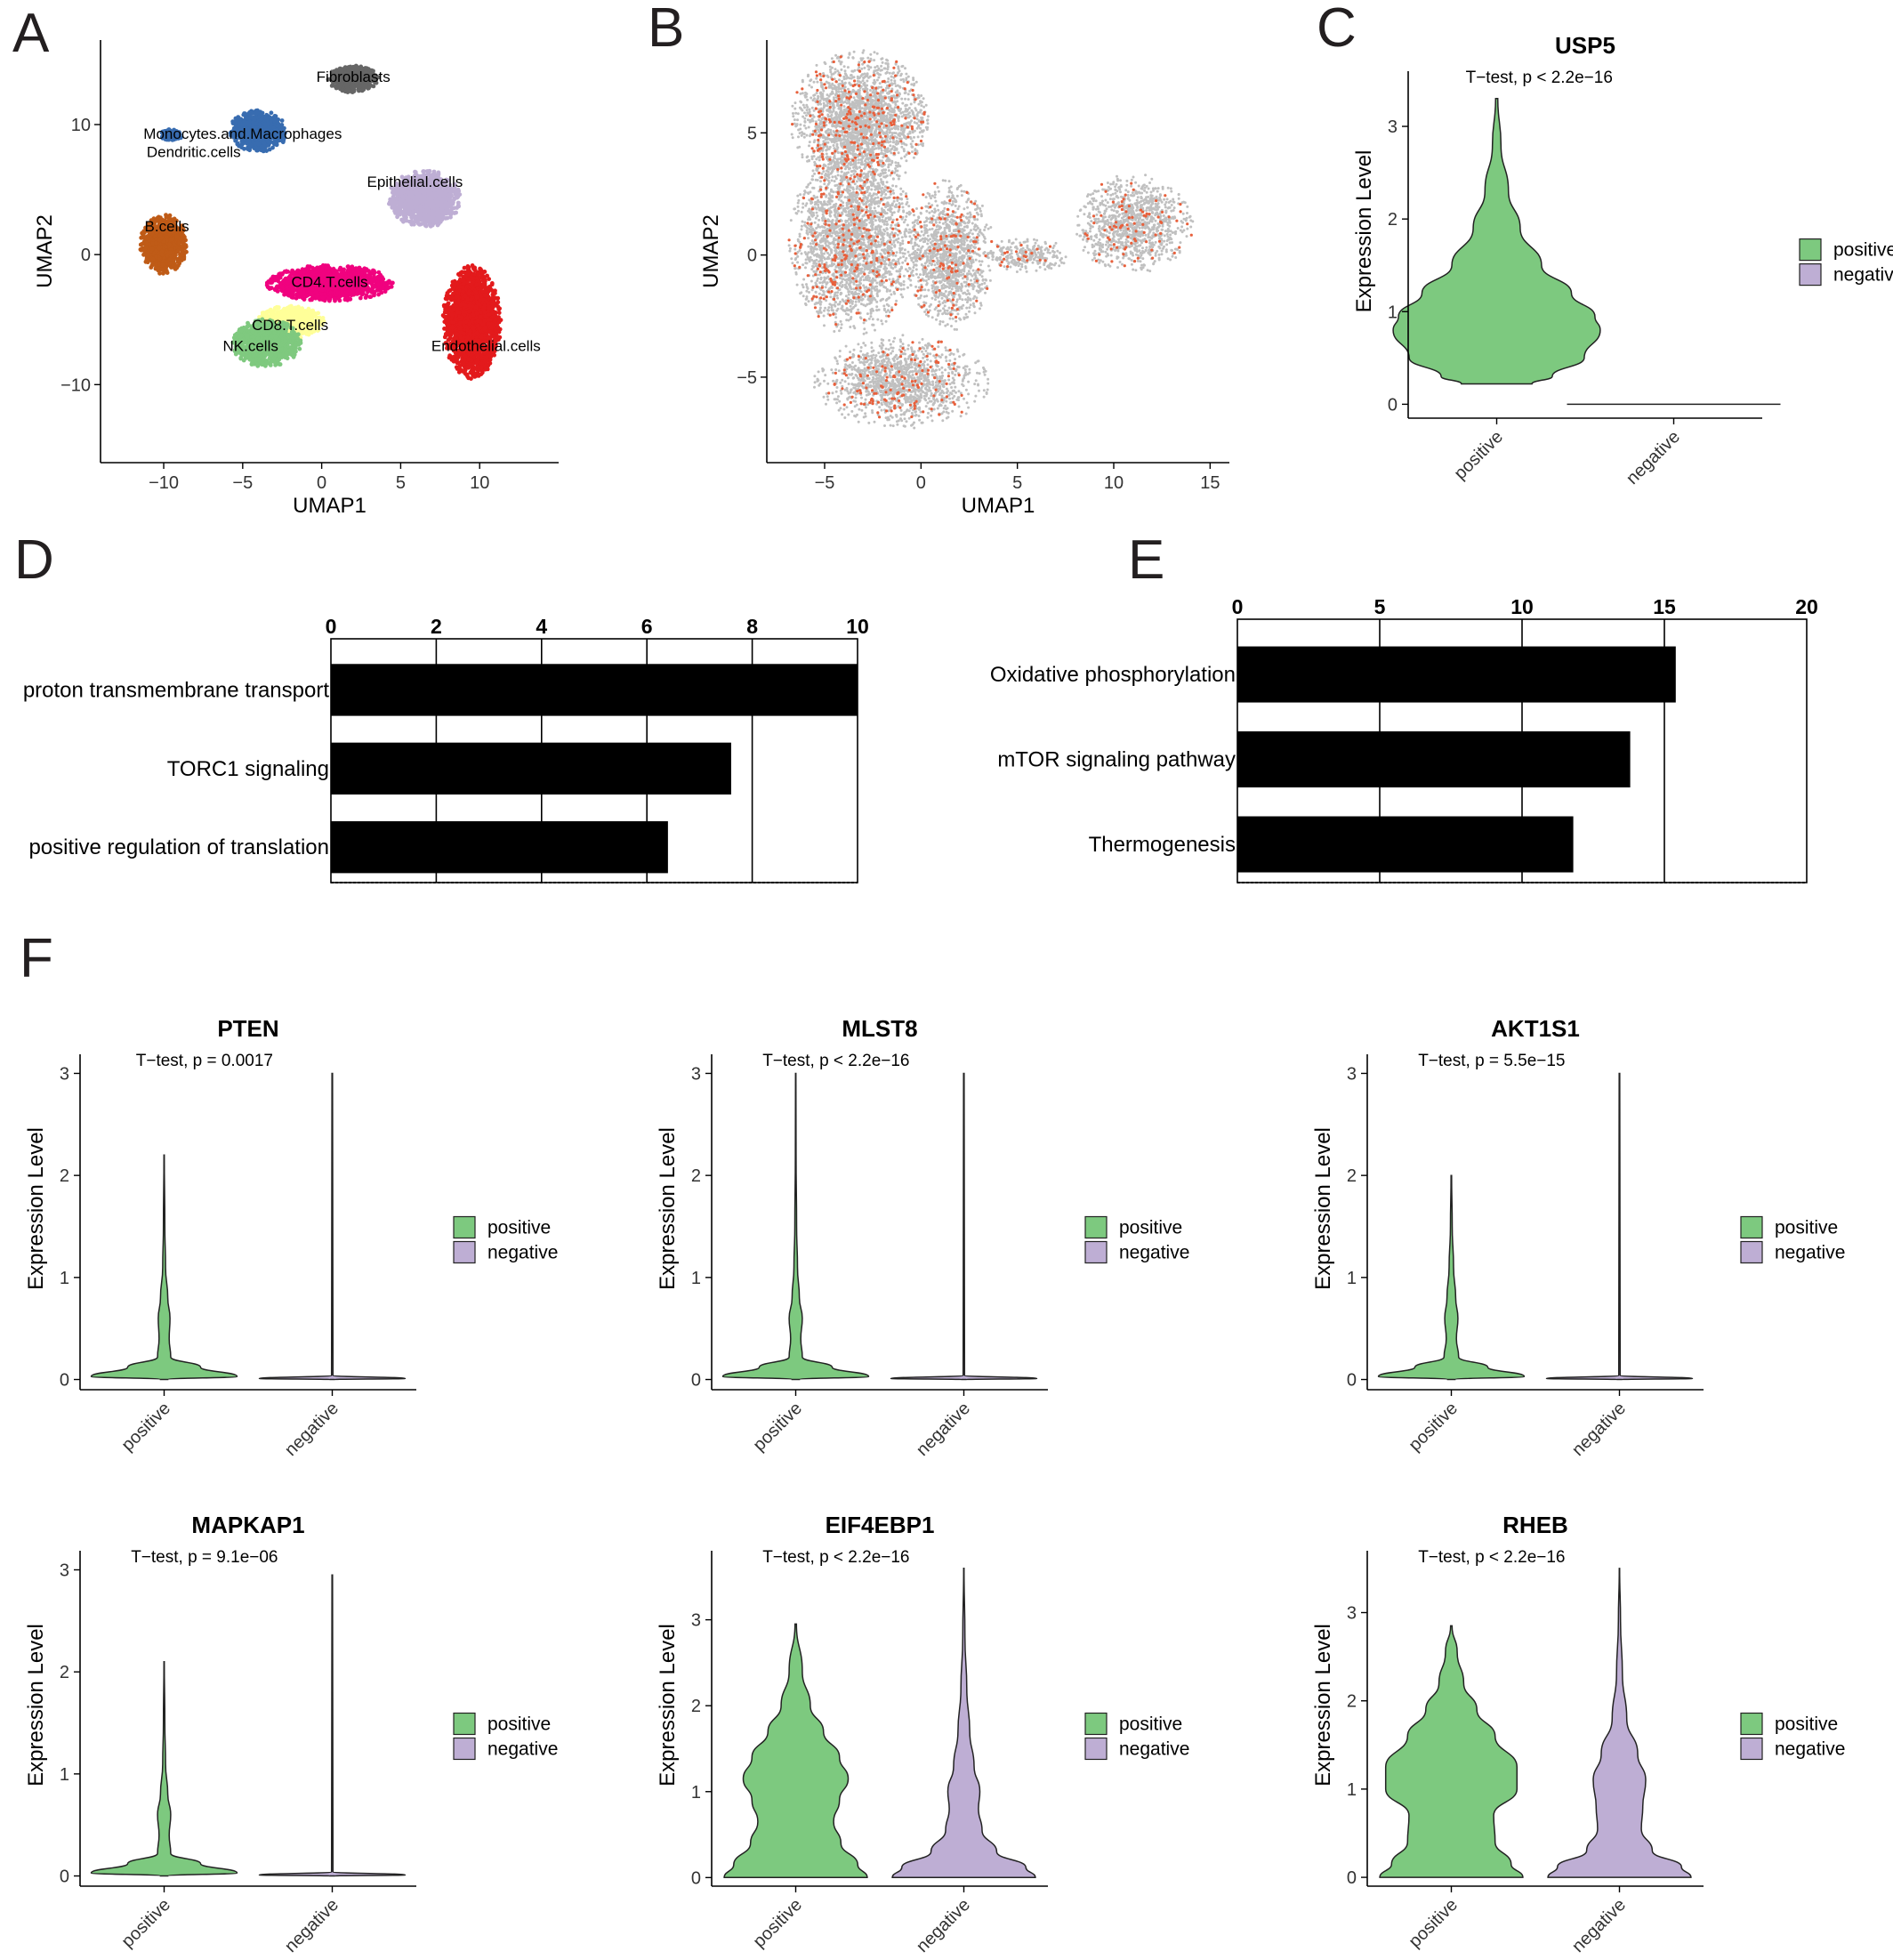 The width and height of the screenshot is (1893, 1960). What do you see at coordinates (320, 222) in the screenshot?
I see `umap-points` at bounding box center [320, 222].